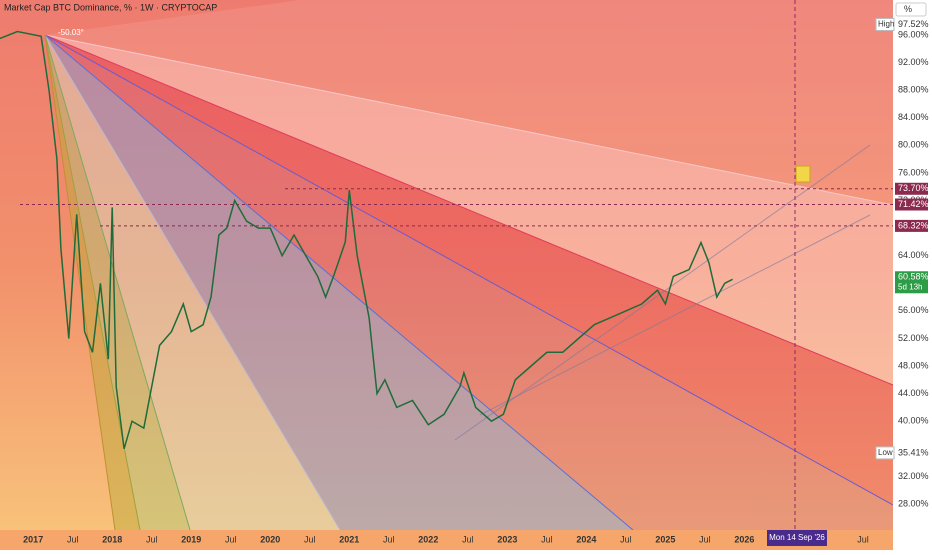 The height and width of the screenshot is (555, 932). Describe the element at coordinates (913, 277) in the screenshot. I see `last-value: 60.58%` at that location.